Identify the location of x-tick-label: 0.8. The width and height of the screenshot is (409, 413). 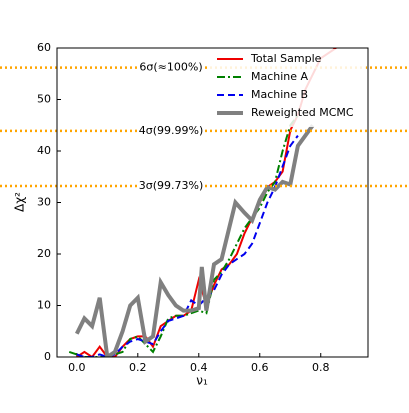
(321, 367).